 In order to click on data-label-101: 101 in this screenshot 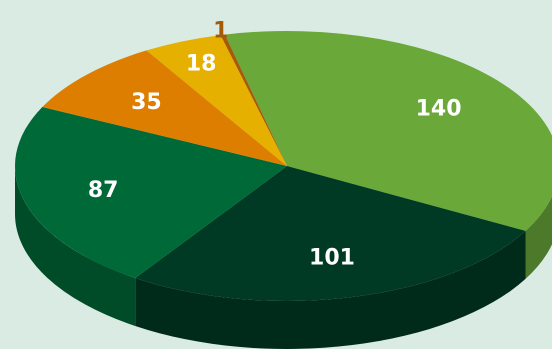, I will do `click(332, 257)`.